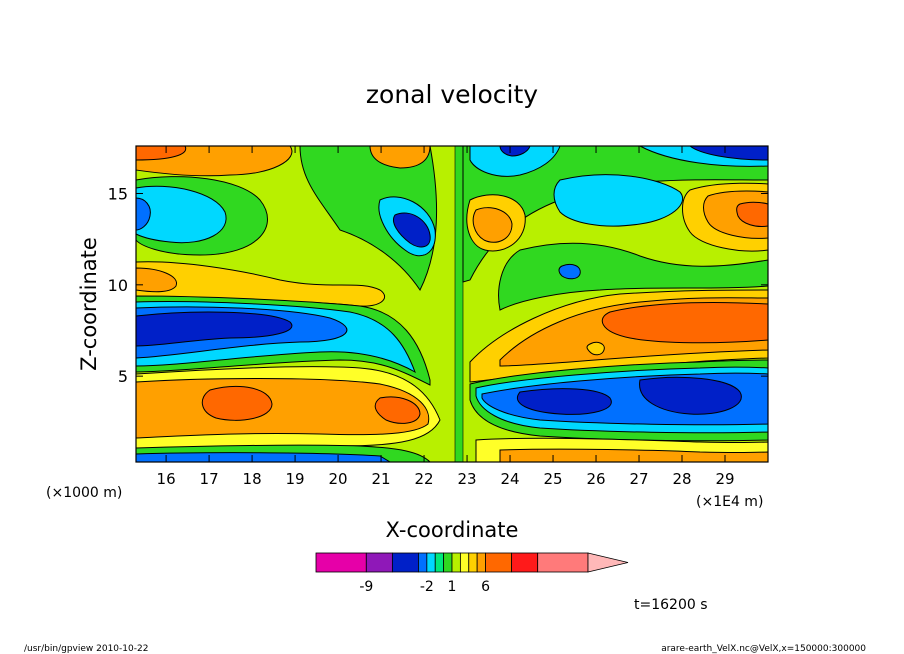  What do you see at coordinates (595, 479) in the screenshot?
I see `x-tick-label: 26` at bounding box center [595, 479].